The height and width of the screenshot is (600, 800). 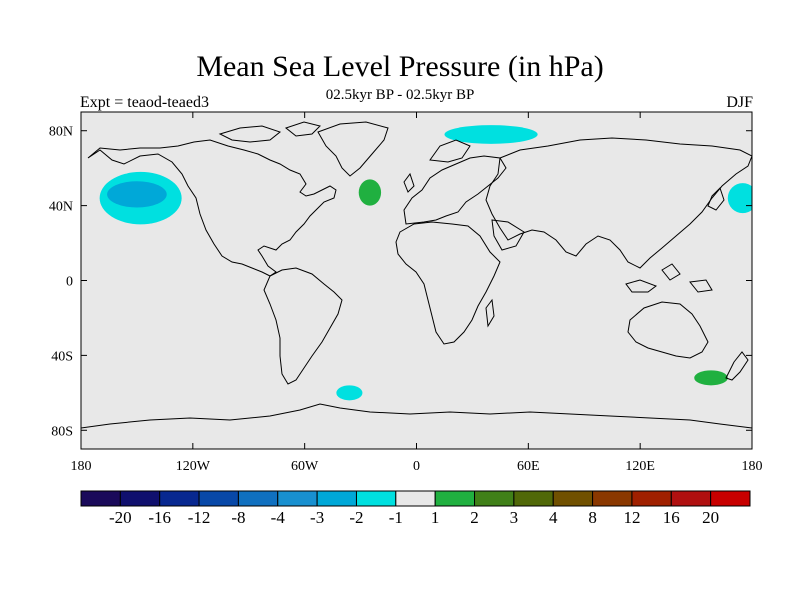 What do you see at coordinates (668, 330) in the screenshot?
I see `coast-australia` at bounding box center [668, 330].